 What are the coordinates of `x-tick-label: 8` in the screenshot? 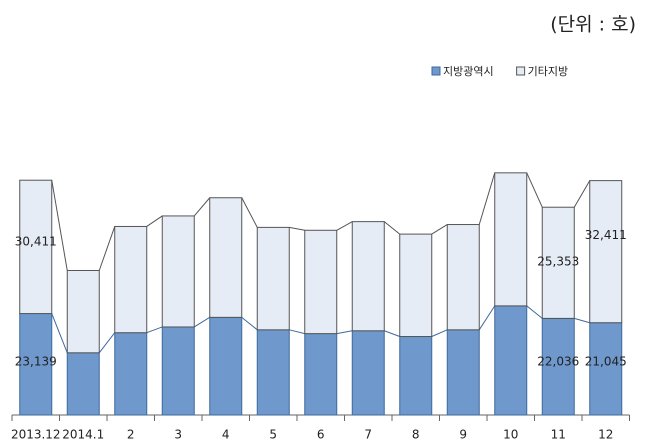 It's located at (416, 435).